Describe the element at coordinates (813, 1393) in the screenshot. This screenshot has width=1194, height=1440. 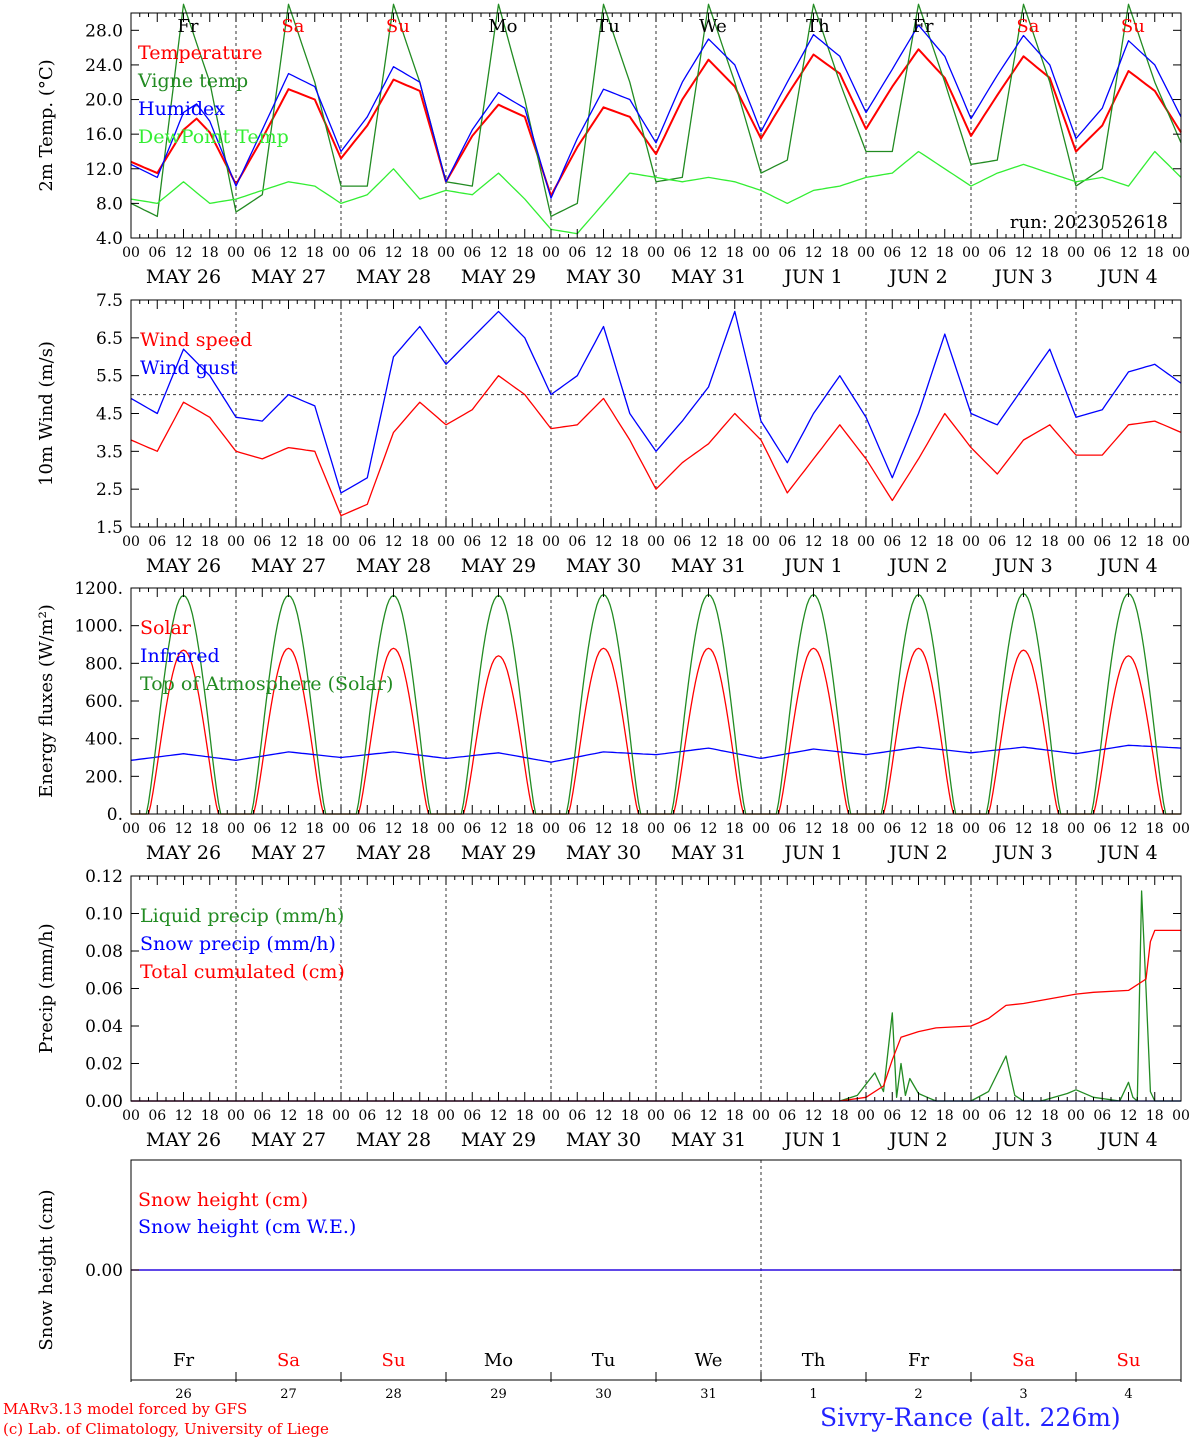
I see `day-number: 1` at that location.